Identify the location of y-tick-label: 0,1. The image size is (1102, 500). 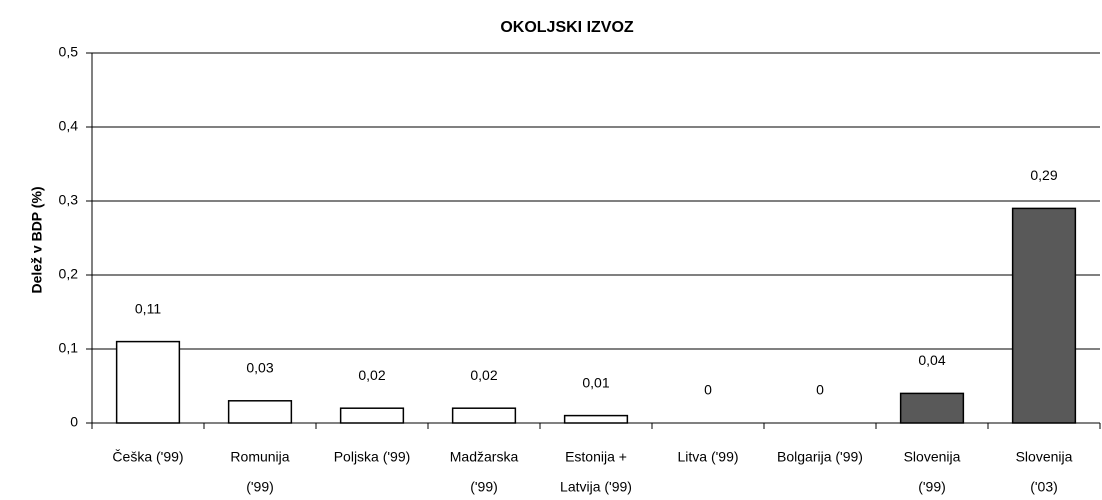
(69, 348).